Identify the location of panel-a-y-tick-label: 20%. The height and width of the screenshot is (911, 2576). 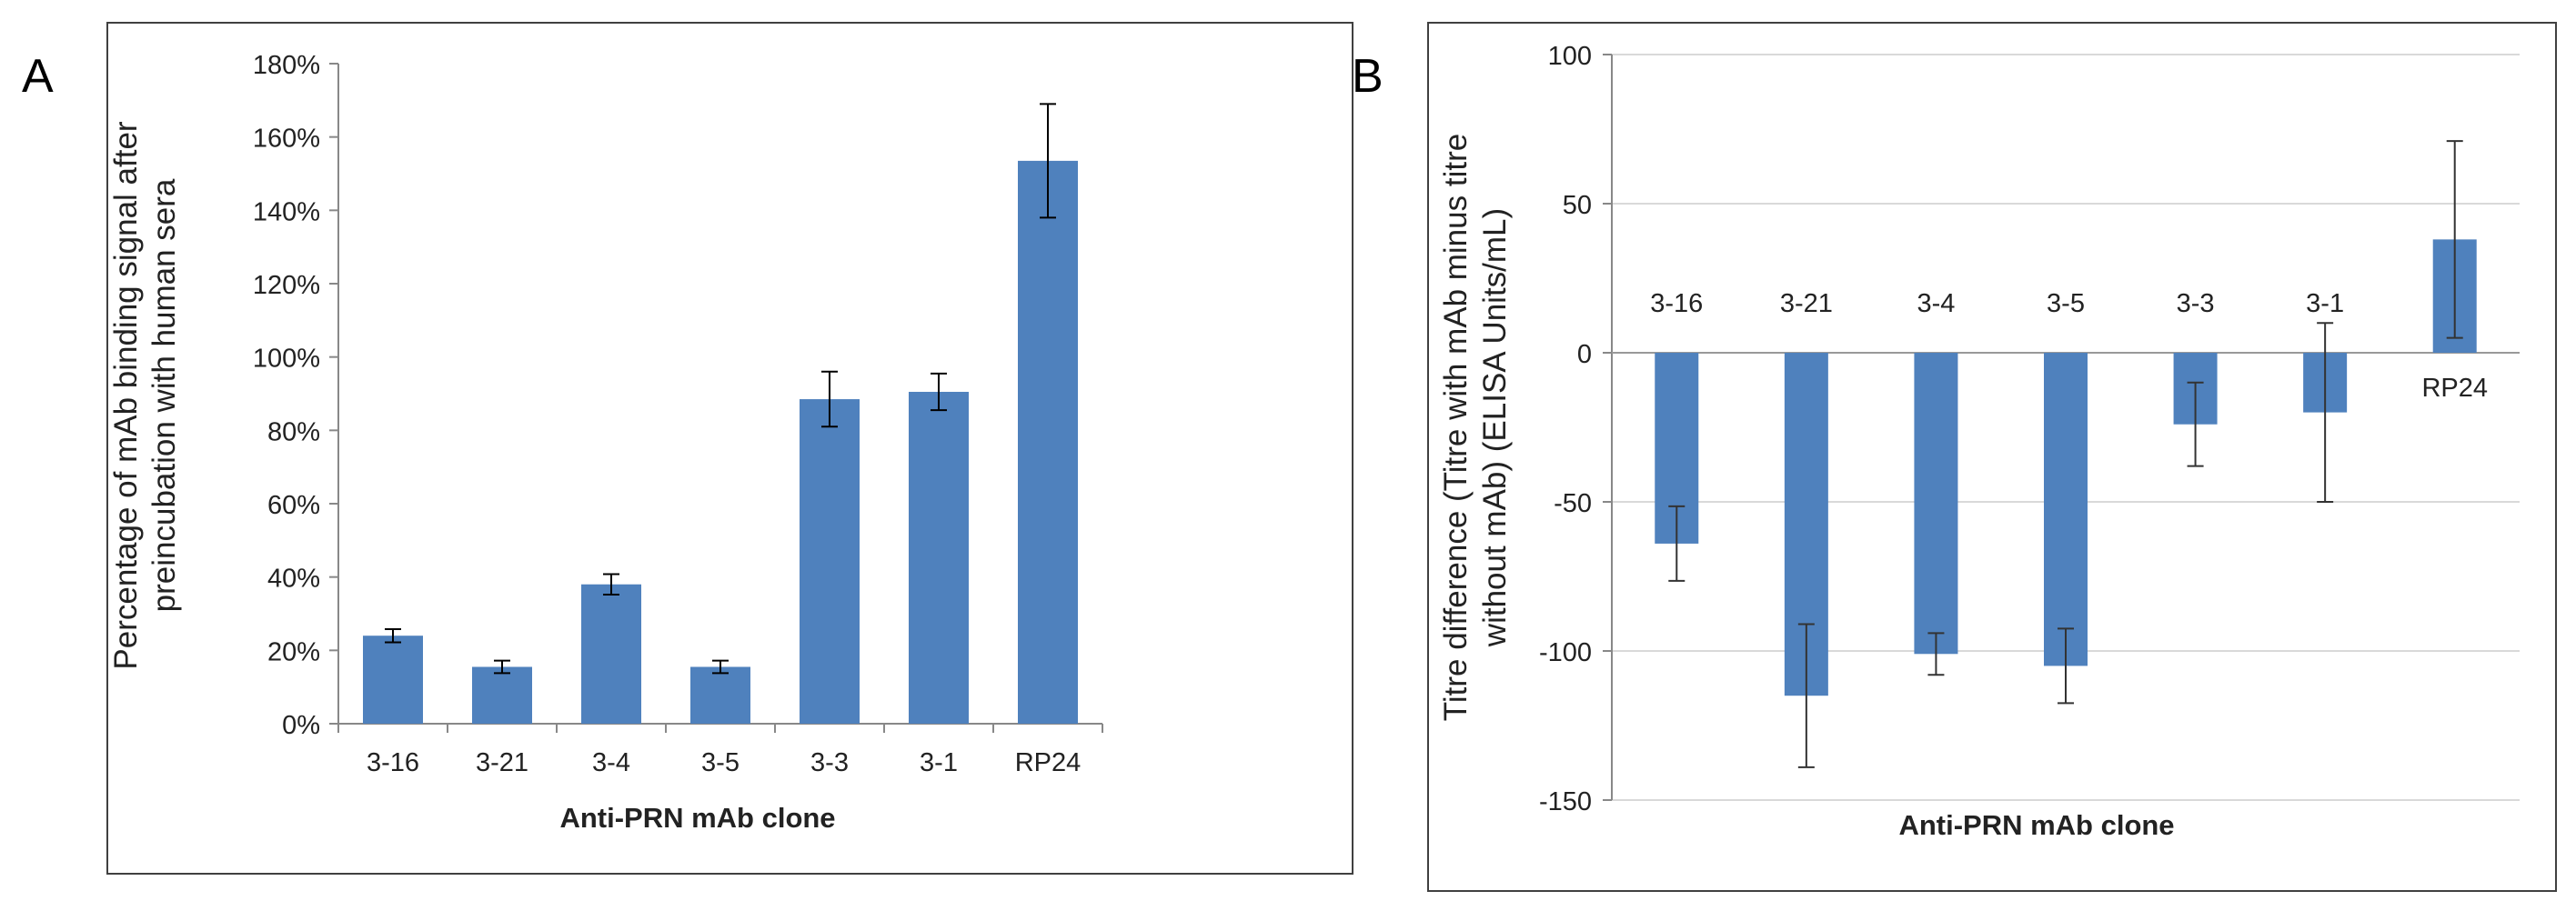
(293, 651).